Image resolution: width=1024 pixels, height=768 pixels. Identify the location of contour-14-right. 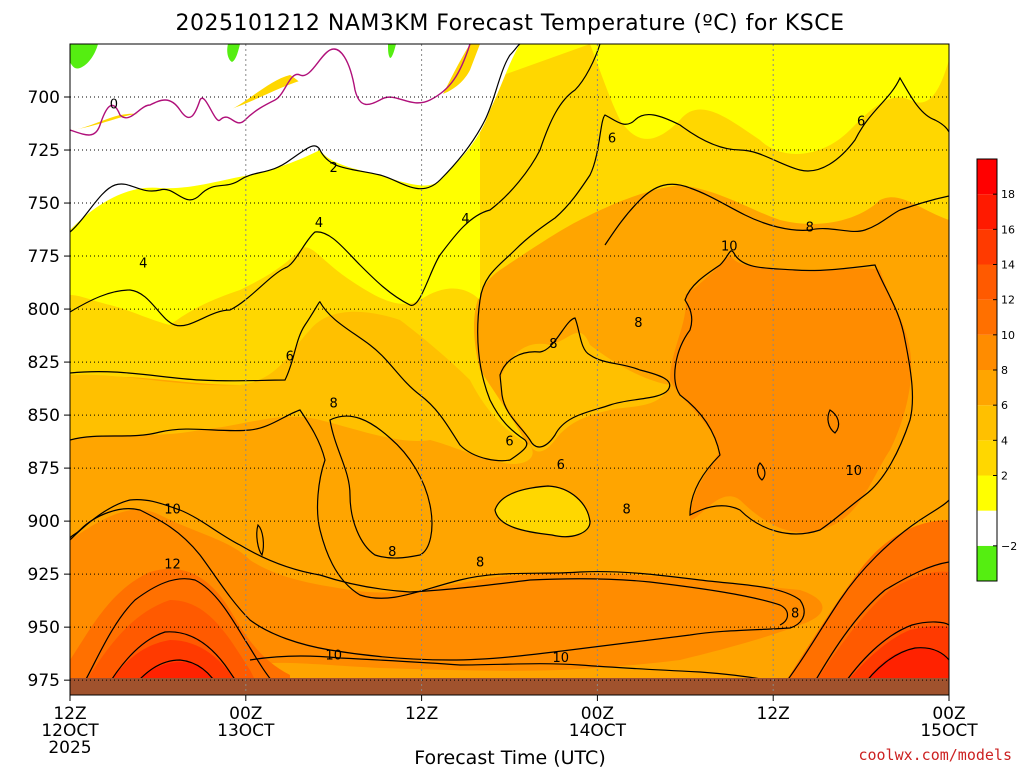
(894, 656).